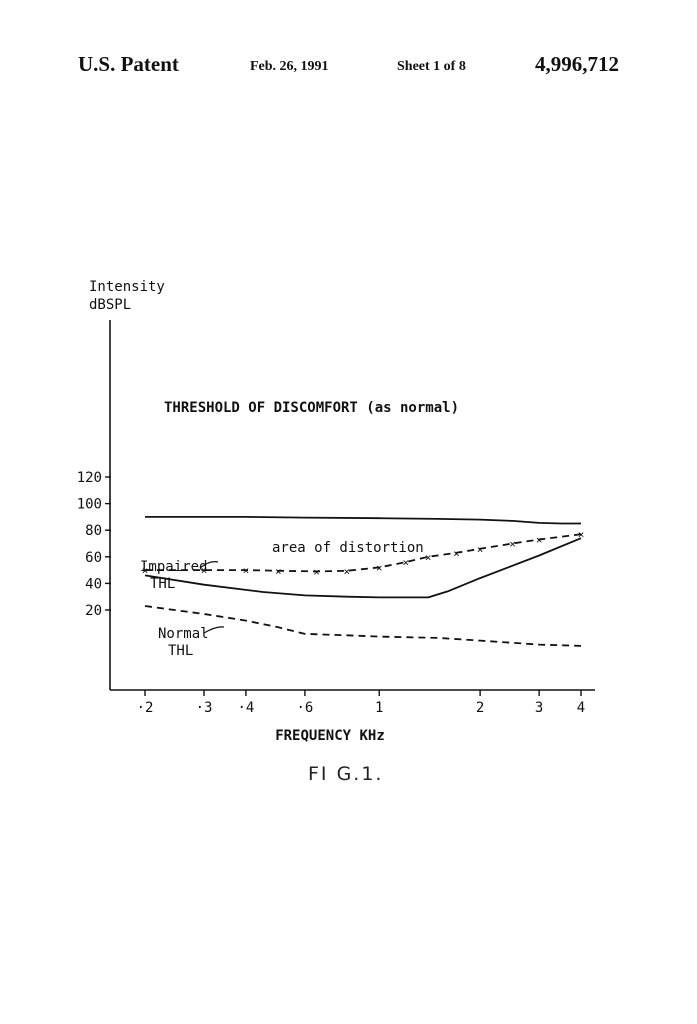  What do you see at coordinates (93, 558) in the screenshot?
I see `y-tick-label: 60` at bounding box center [93, 558].